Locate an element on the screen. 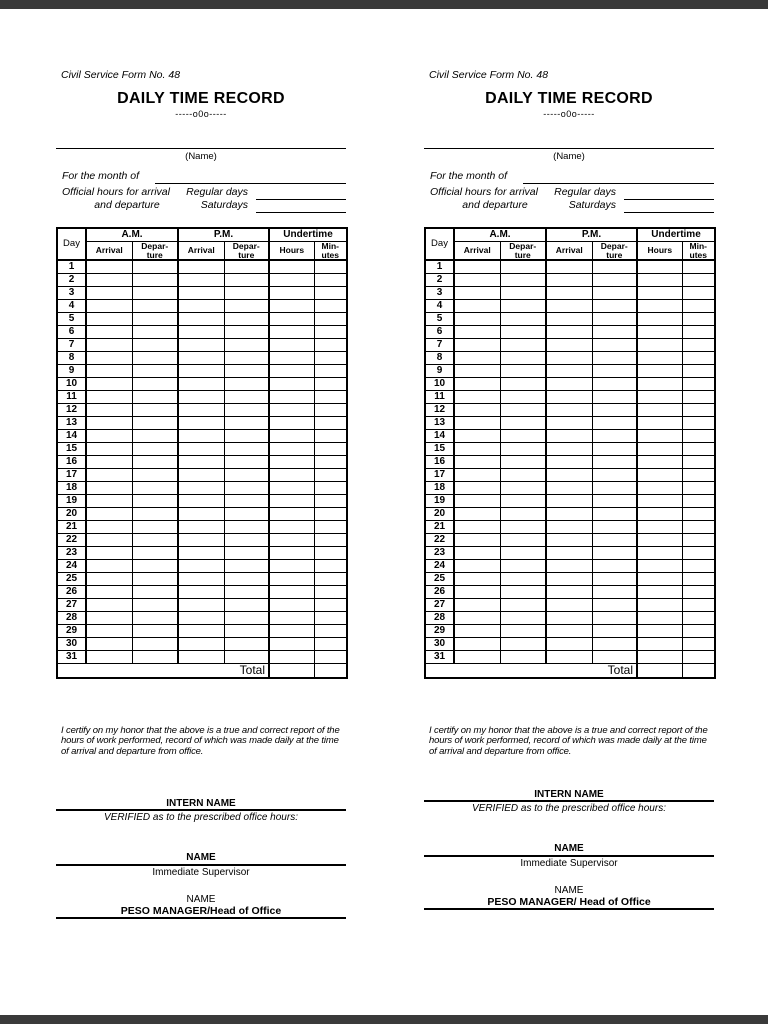  month-of-label: For the month of is located at coordinates (469, 176).